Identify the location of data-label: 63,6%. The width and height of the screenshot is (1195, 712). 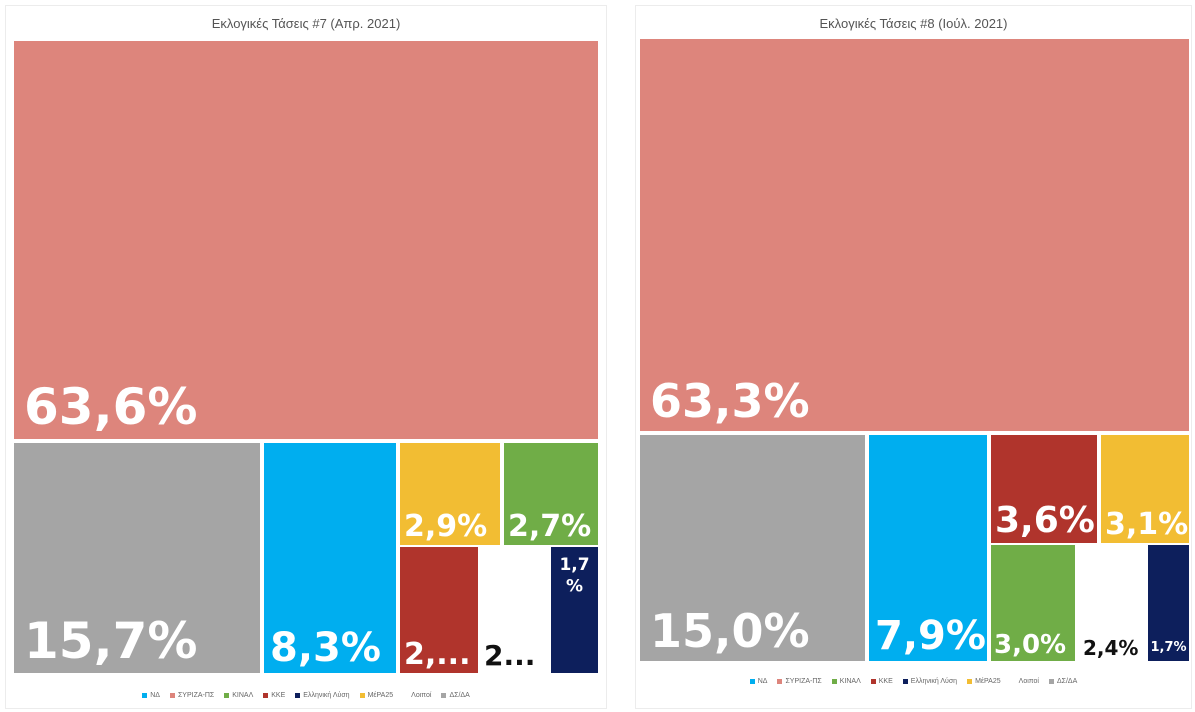
(110, 407).